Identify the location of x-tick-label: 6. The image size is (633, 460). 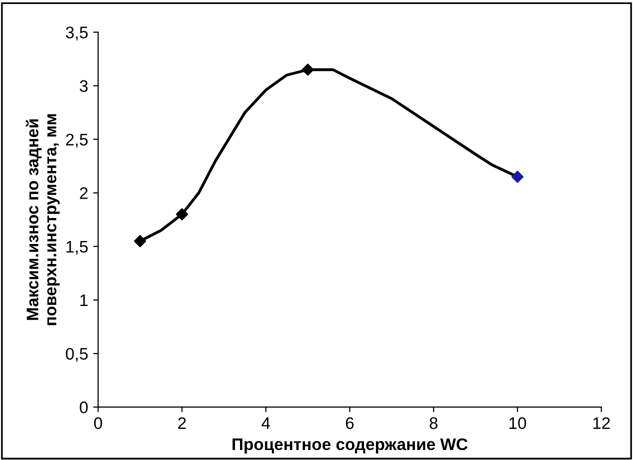
(350, 423).